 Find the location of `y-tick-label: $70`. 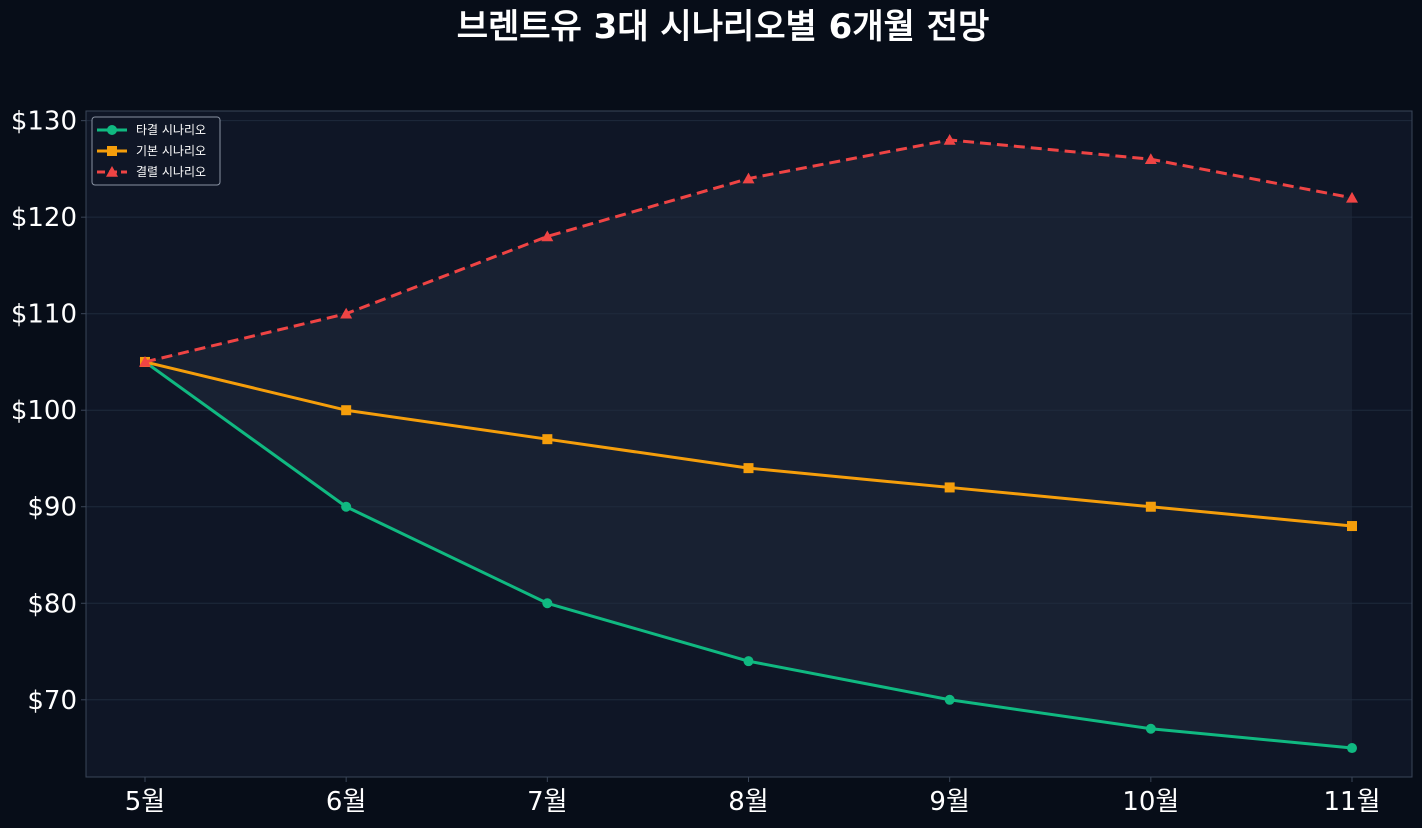

y-tick-label: $70 is located at coordinates (52, 701).